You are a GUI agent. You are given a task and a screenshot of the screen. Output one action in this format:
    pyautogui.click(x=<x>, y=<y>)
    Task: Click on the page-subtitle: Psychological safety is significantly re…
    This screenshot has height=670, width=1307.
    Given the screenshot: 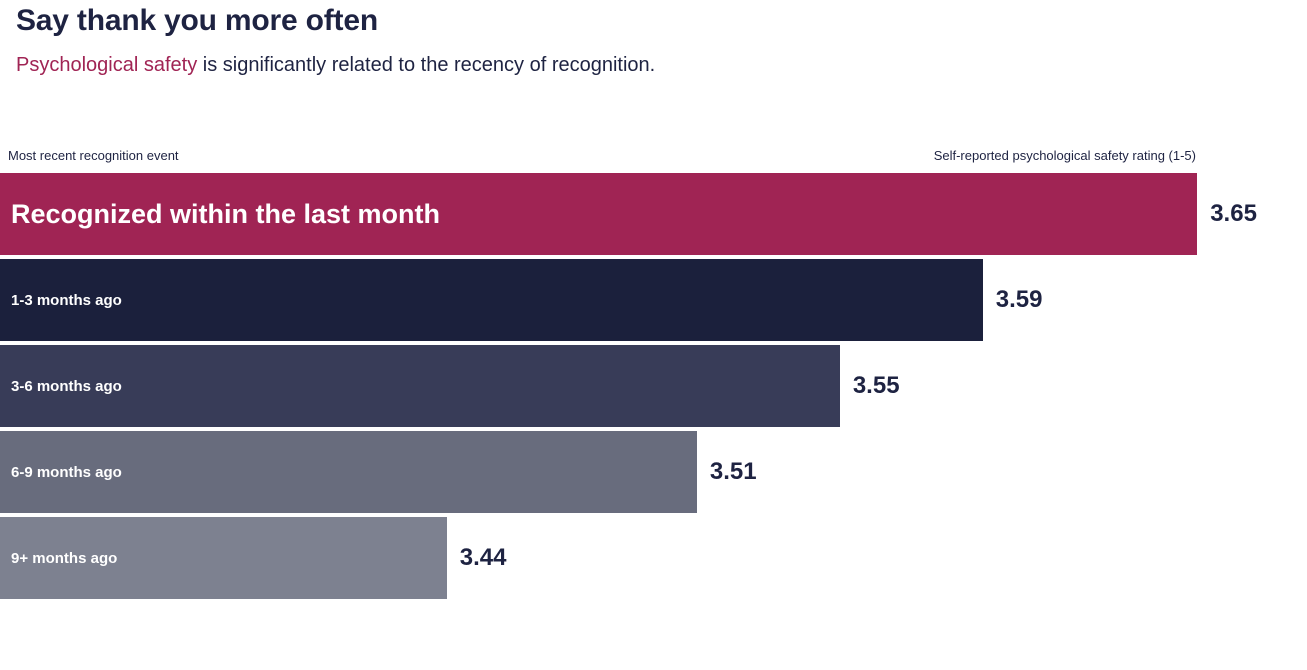 What is the action you would take?
    pyautogui.click(x=653, y=65)
    